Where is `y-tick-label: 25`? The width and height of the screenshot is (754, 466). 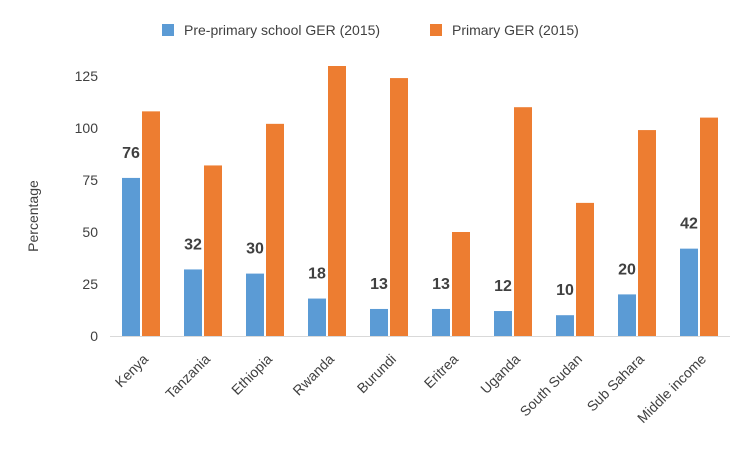
y-tick-label: 25 is located at coordinates (90, 284).